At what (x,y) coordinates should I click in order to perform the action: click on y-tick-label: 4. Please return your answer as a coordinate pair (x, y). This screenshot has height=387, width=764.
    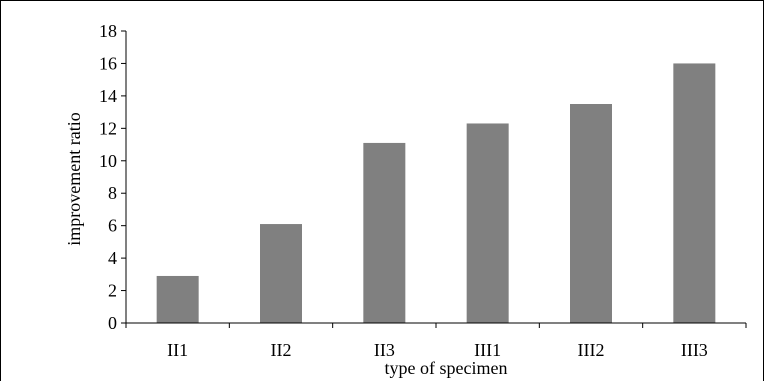
    Looking at the image, I should click on (112, 258).